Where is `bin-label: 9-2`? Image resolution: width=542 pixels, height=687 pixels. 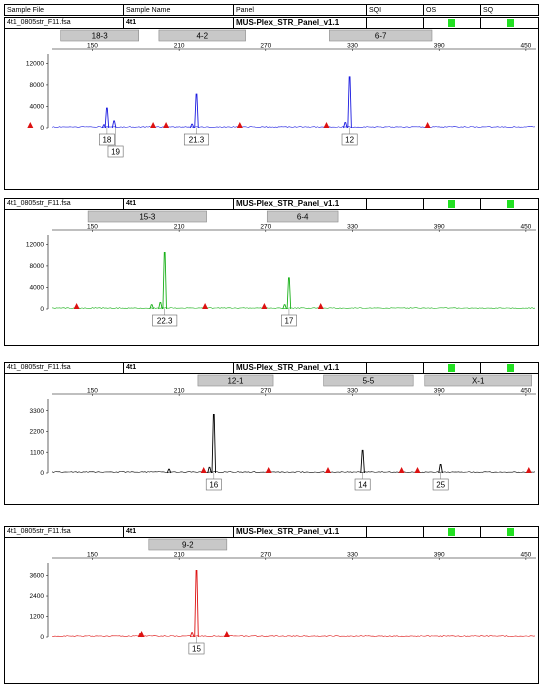 bin-label: 9-2 is located at coordinates (188, 545).